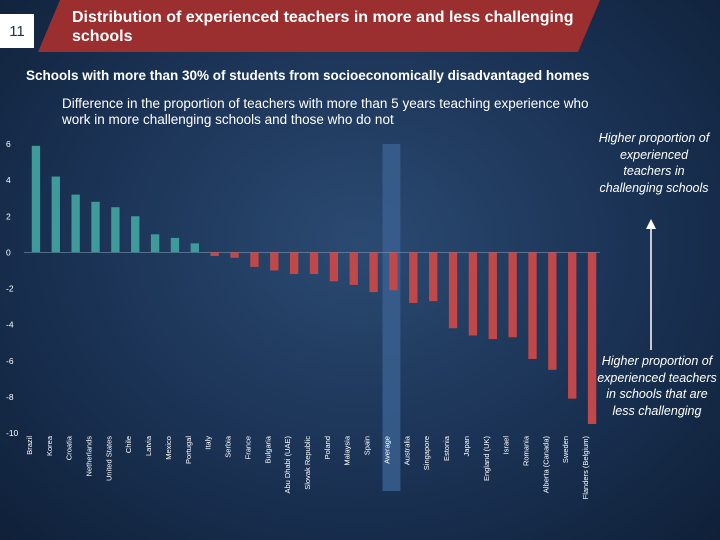 The image size is (720, 540). Describe the element at coordinates (8, 180) in the screenshot. I see `y-tick-label: 4` at that location.